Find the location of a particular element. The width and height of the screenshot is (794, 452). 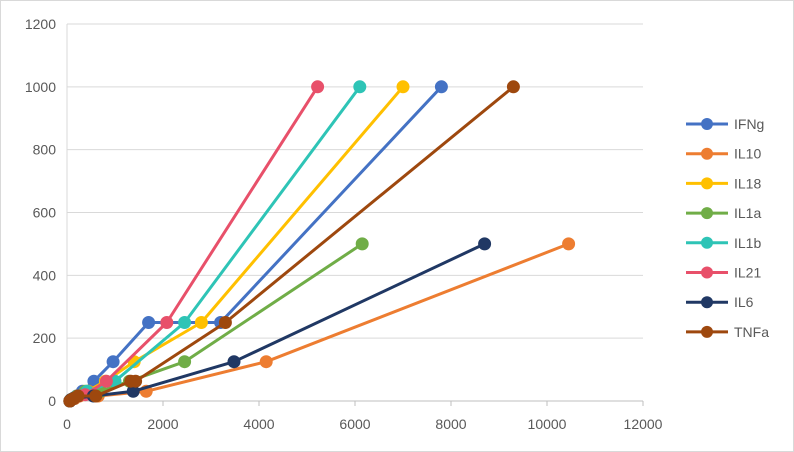

legend-item-il21: IL21 is located at coordinates (723, 273).